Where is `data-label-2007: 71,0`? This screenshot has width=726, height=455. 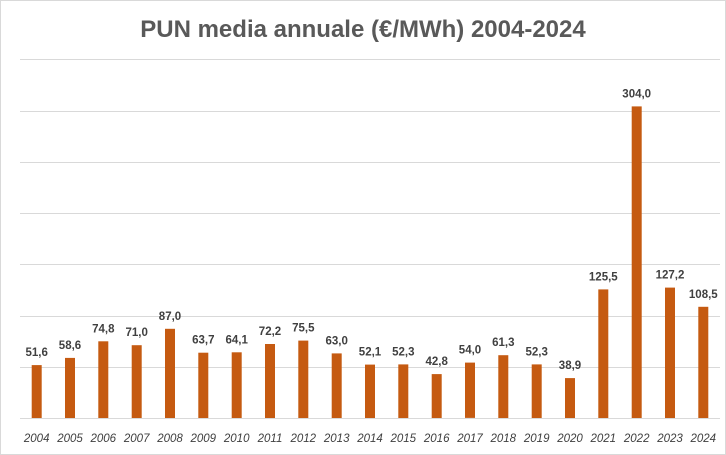
data-label-2007: 71,0 is located at coordinates (137, 333).